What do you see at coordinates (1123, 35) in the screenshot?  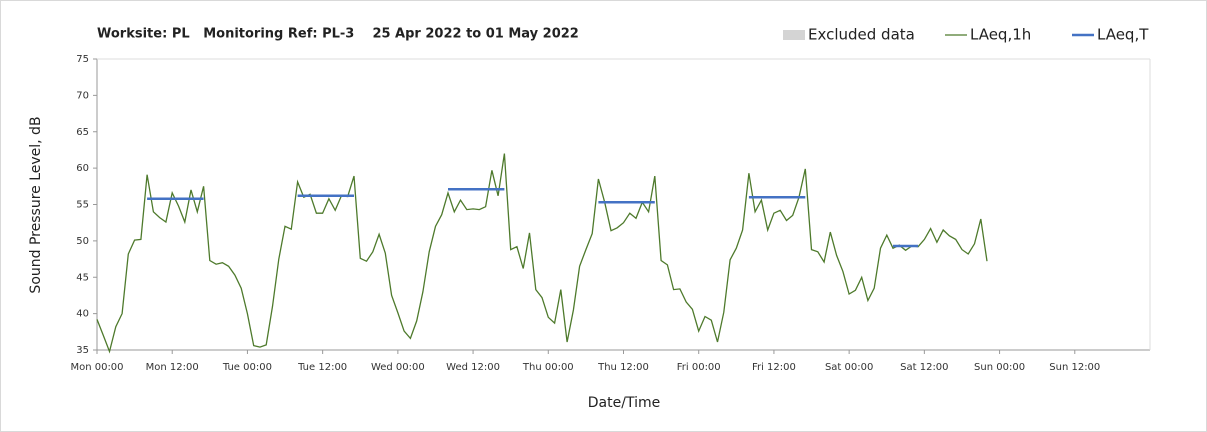 I see `legend-label: LAeq,T` at bounding box center [1123, 35].